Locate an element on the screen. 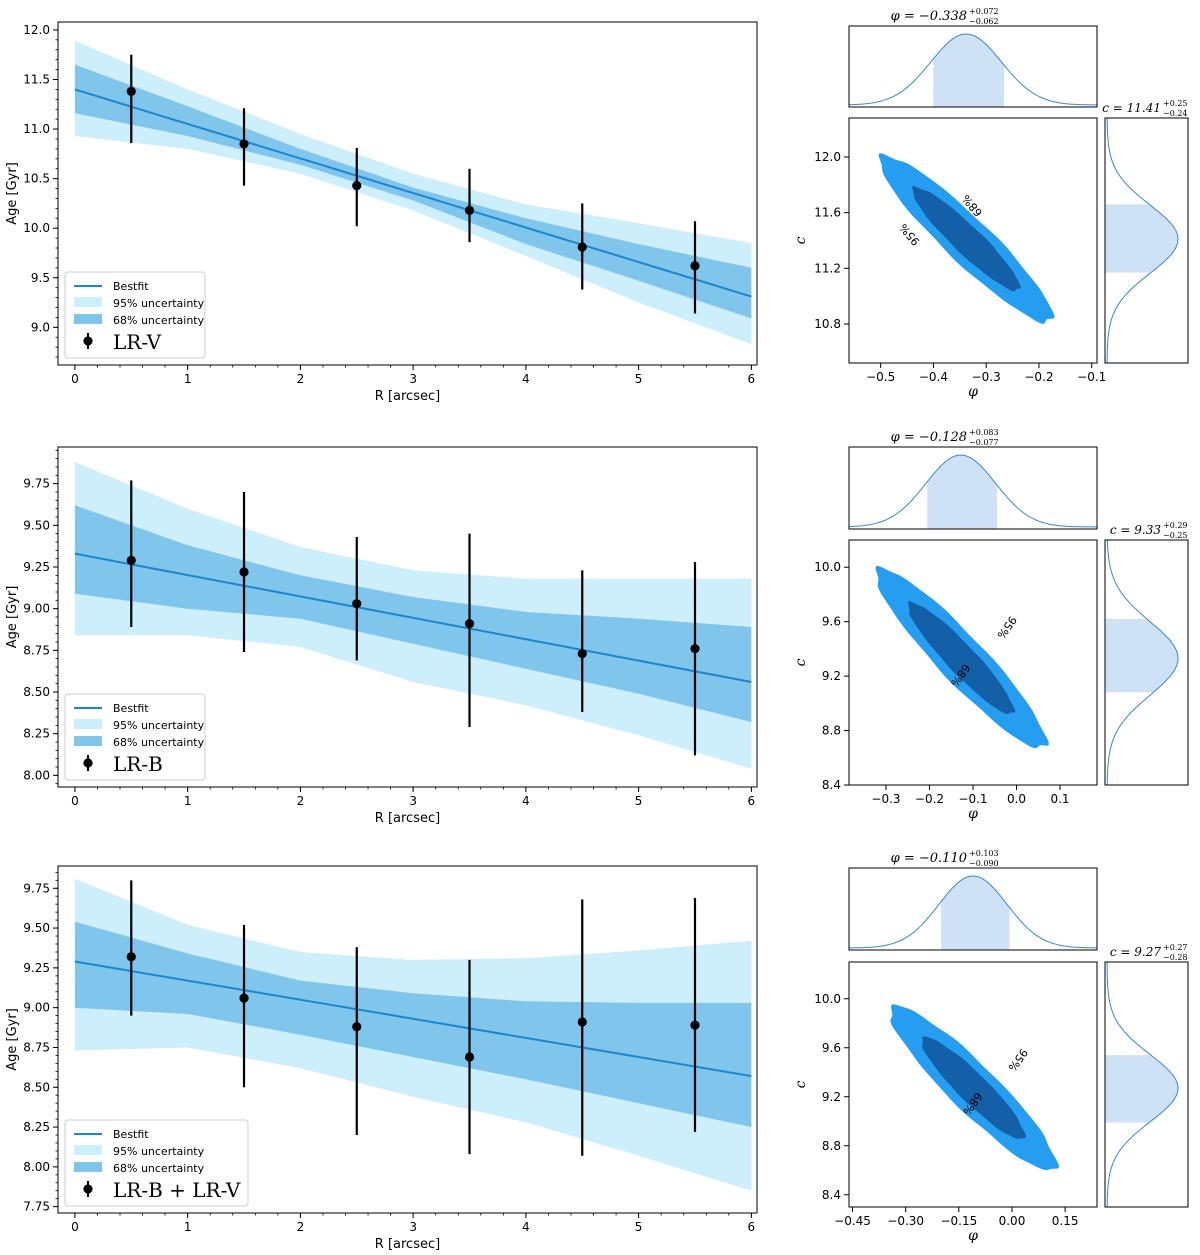 Image resolution: width=1200 pixels, height=1255 pixels. y-tick-label: 9.75 is located at coordinates (36, 484).